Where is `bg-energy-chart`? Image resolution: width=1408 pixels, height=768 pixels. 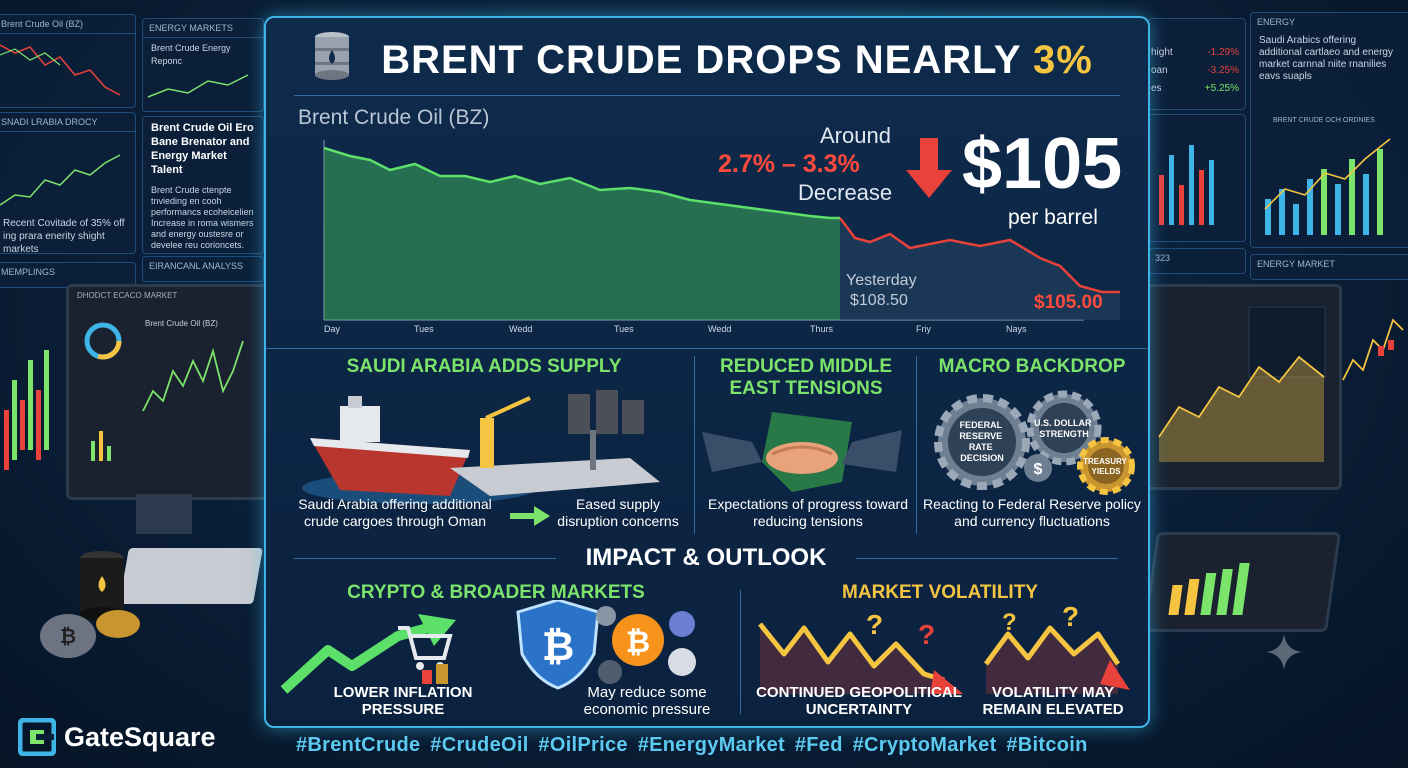 bg-energy-chart is located at coordinates (198, 86).